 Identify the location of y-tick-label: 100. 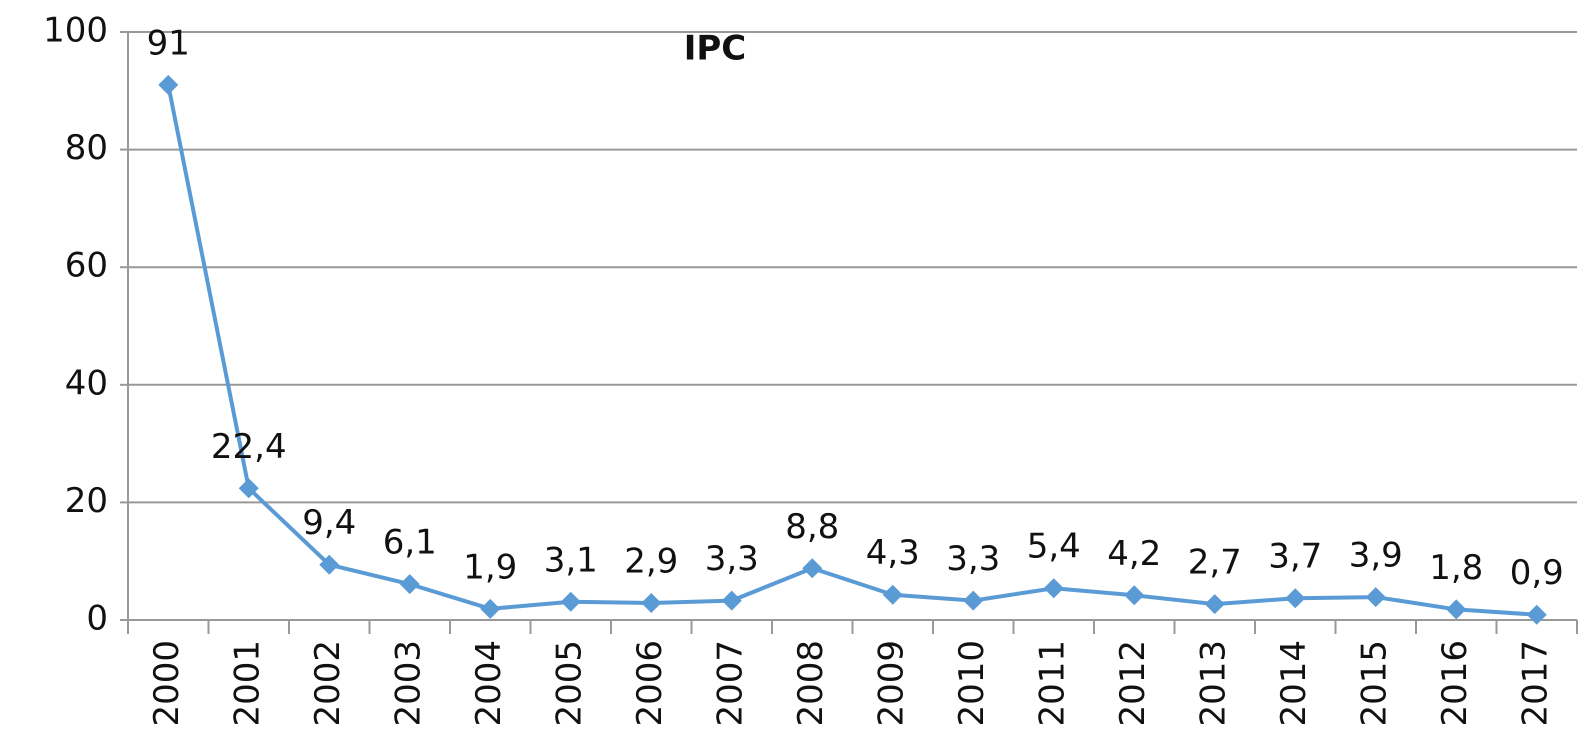
(75, 31).